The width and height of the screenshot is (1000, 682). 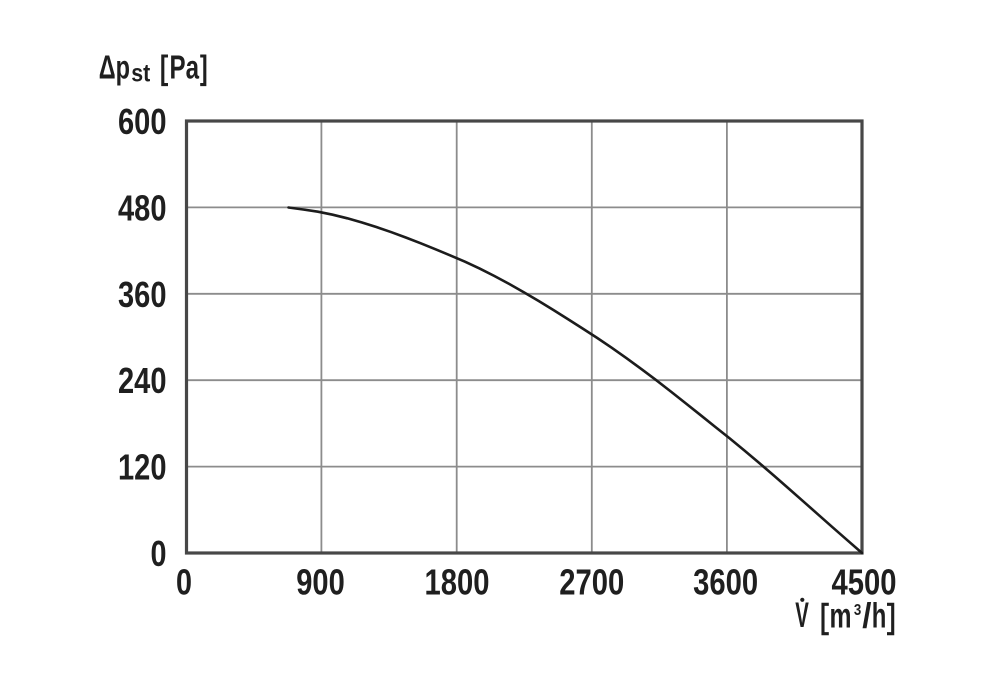 What do you see at coordinates (725, 581) in the screenshot?
I see `svg-text: 3600` at bounding box center [725, 581].